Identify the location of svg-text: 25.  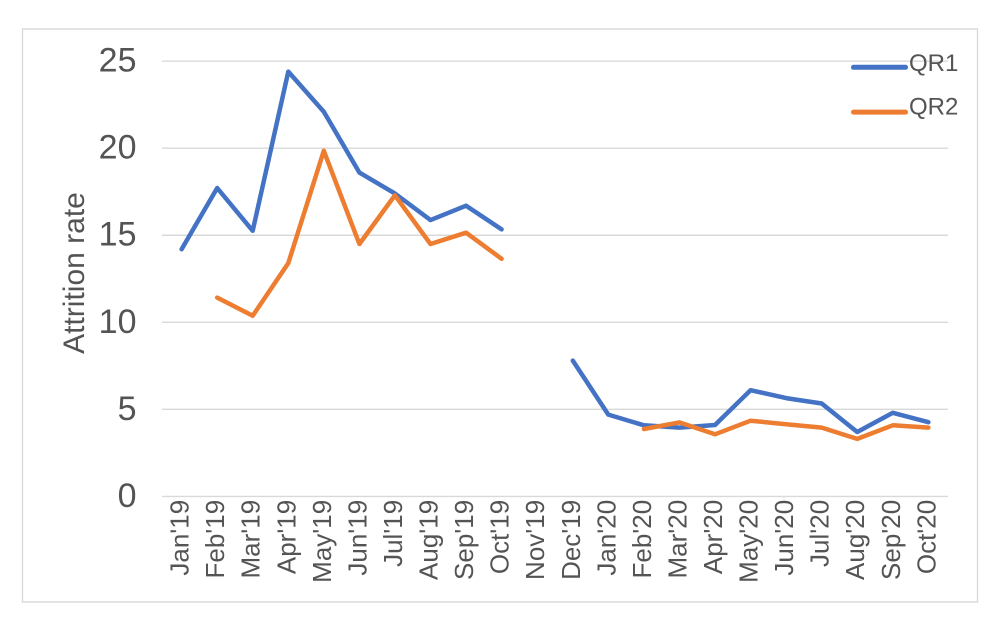
(118, 61).